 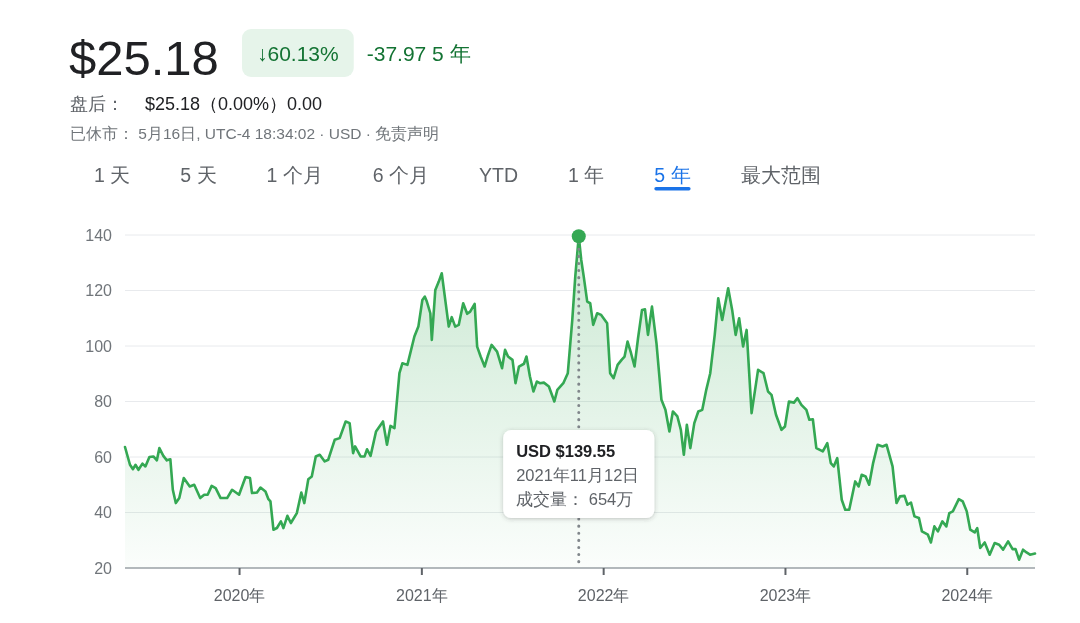 I want to click on y-tick-label: 140, so click(x=98, y=235).